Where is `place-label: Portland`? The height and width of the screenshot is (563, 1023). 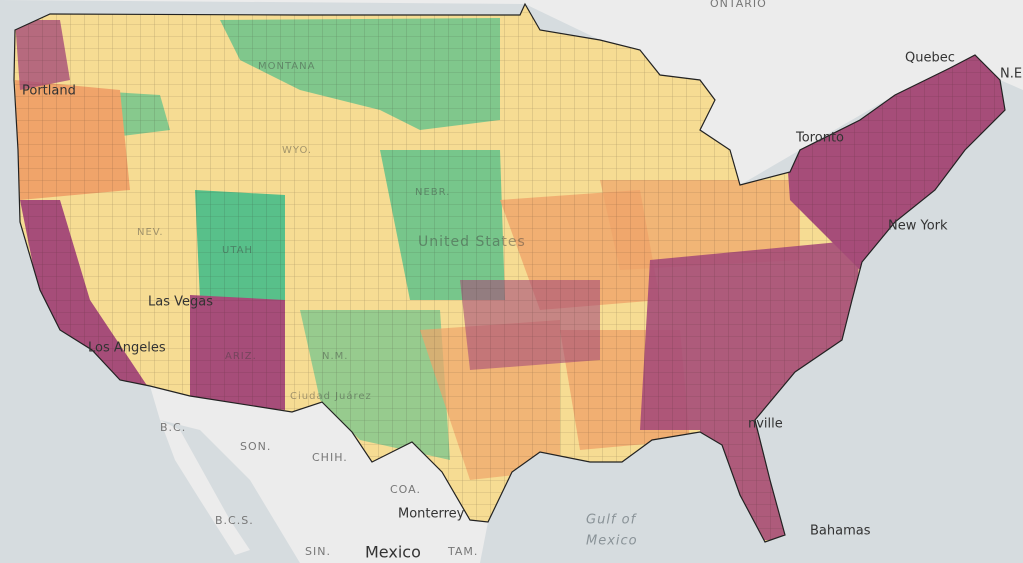 place-label: Portland is located at coordinates (49, 91).